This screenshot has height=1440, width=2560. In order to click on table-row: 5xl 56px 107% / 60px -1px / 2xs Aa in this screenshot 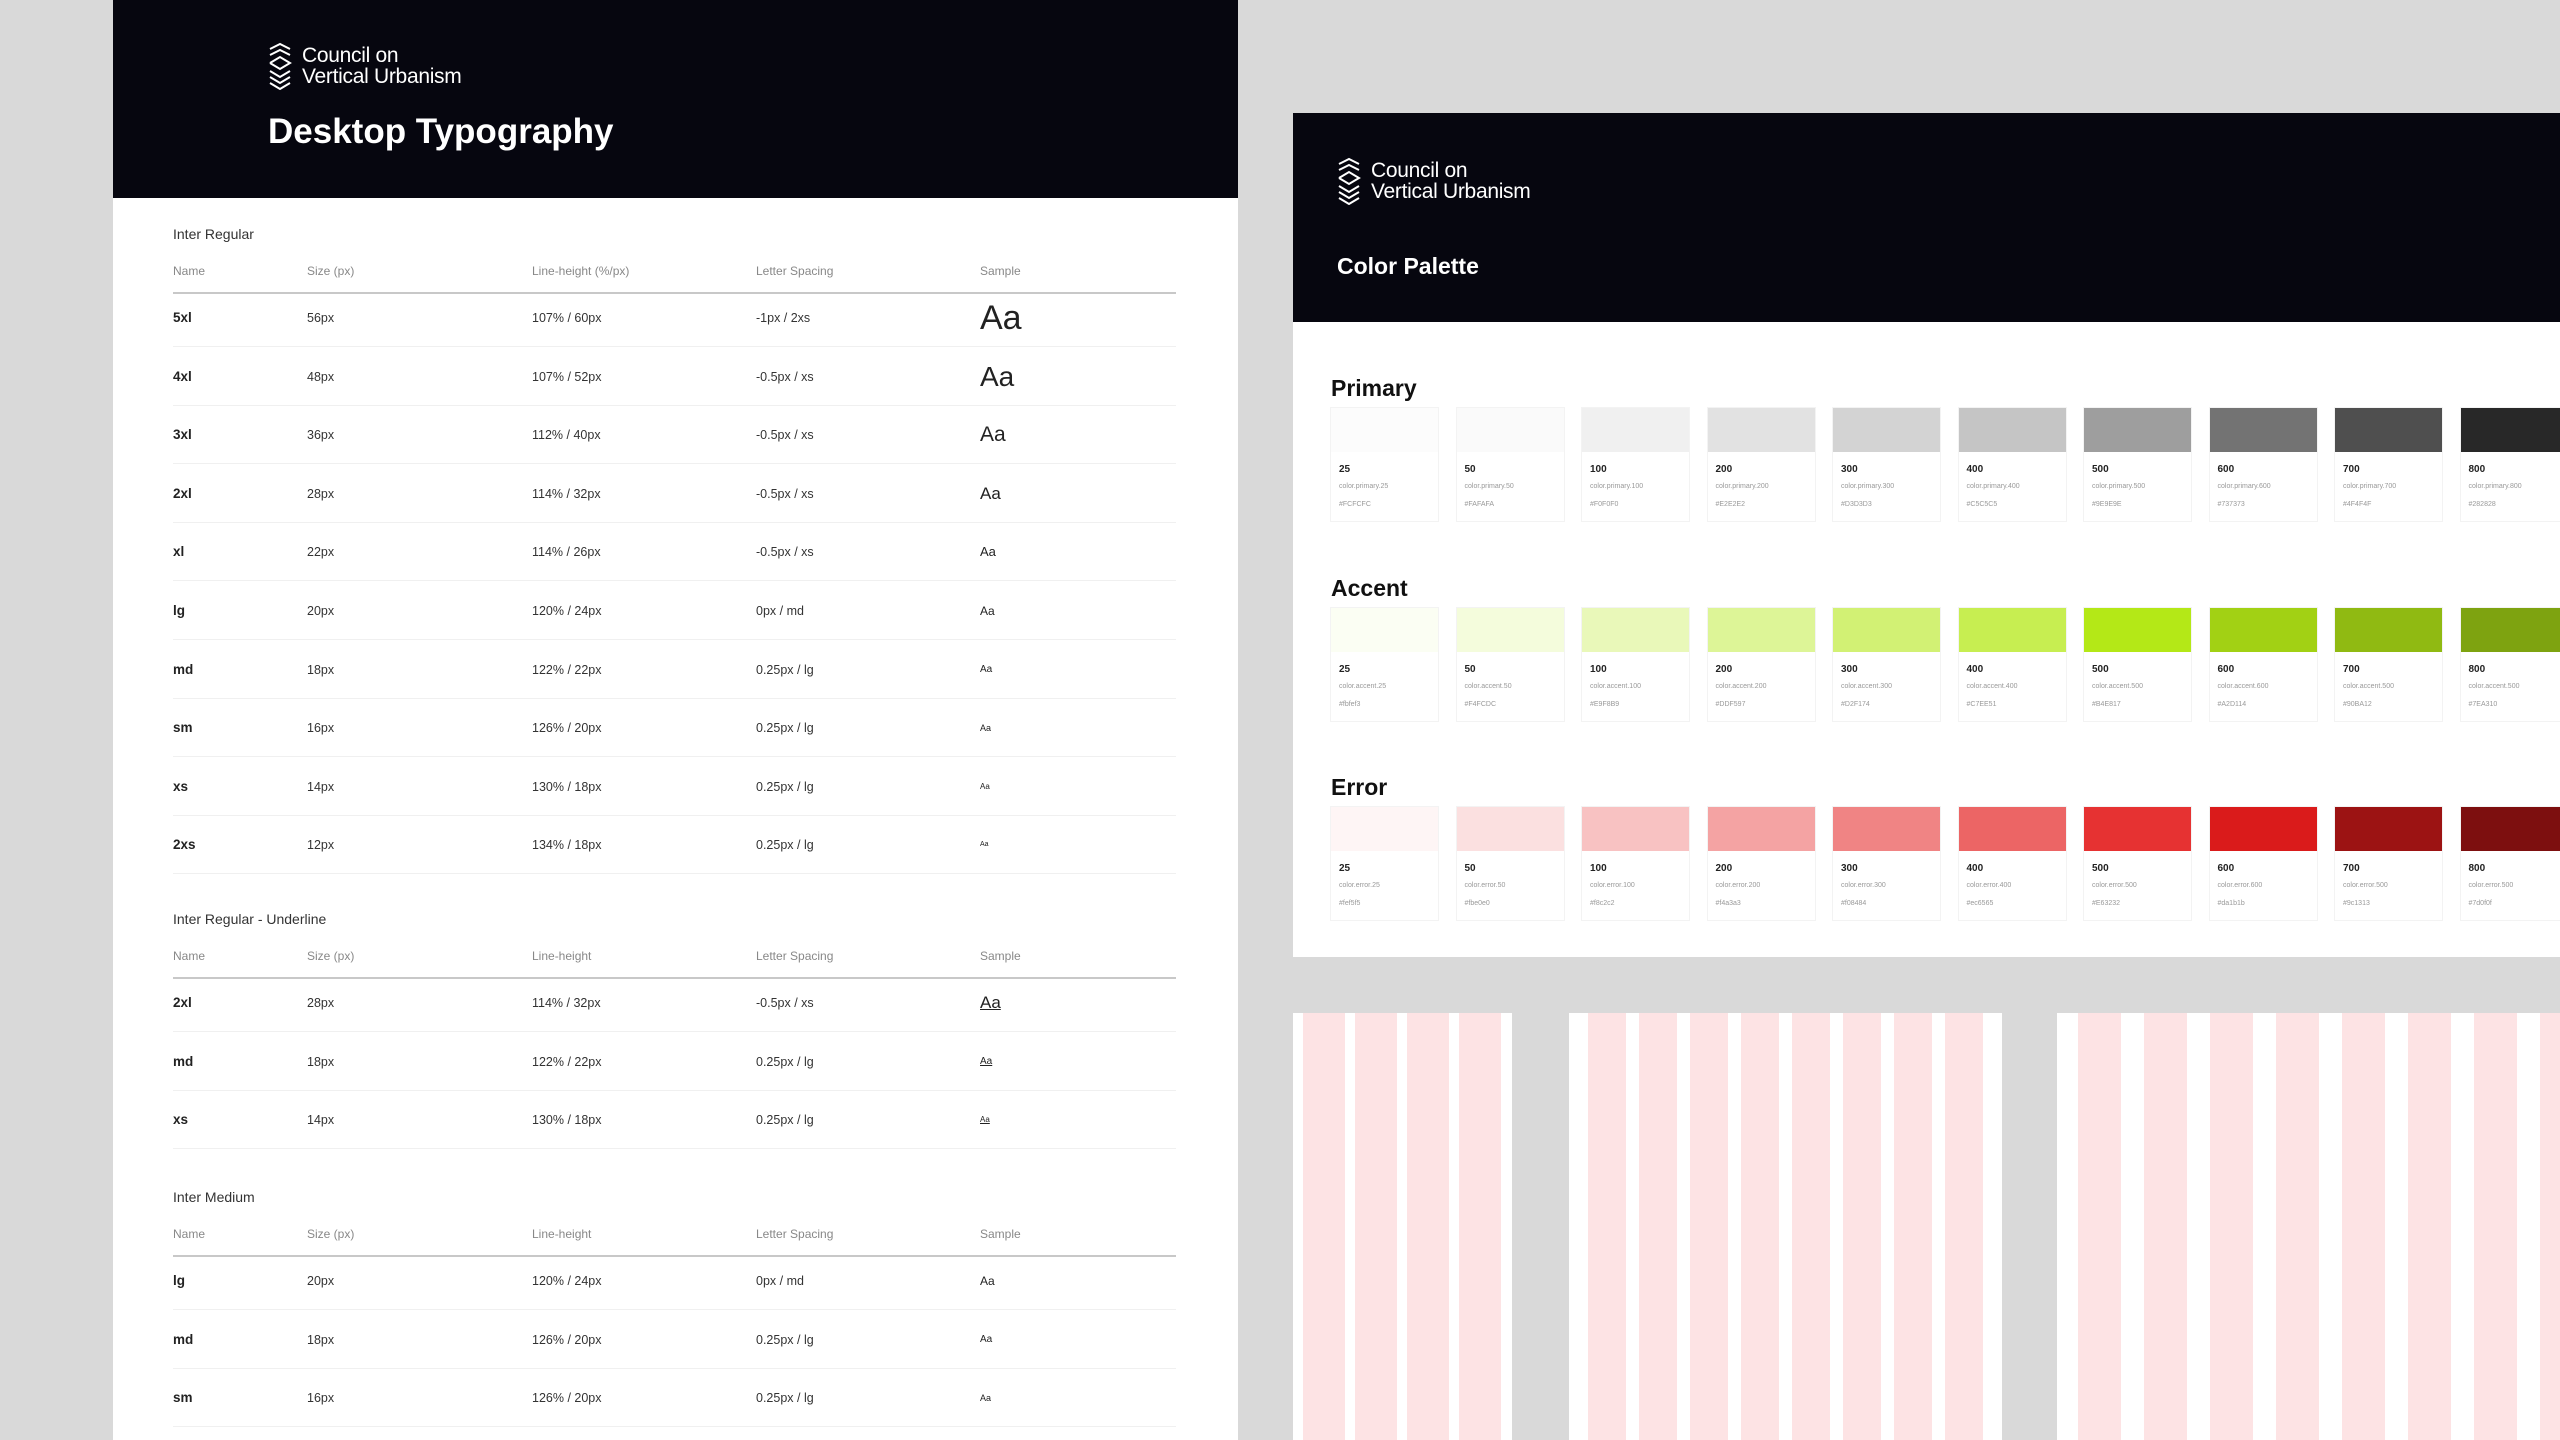, I will do `click(674, 318)`.